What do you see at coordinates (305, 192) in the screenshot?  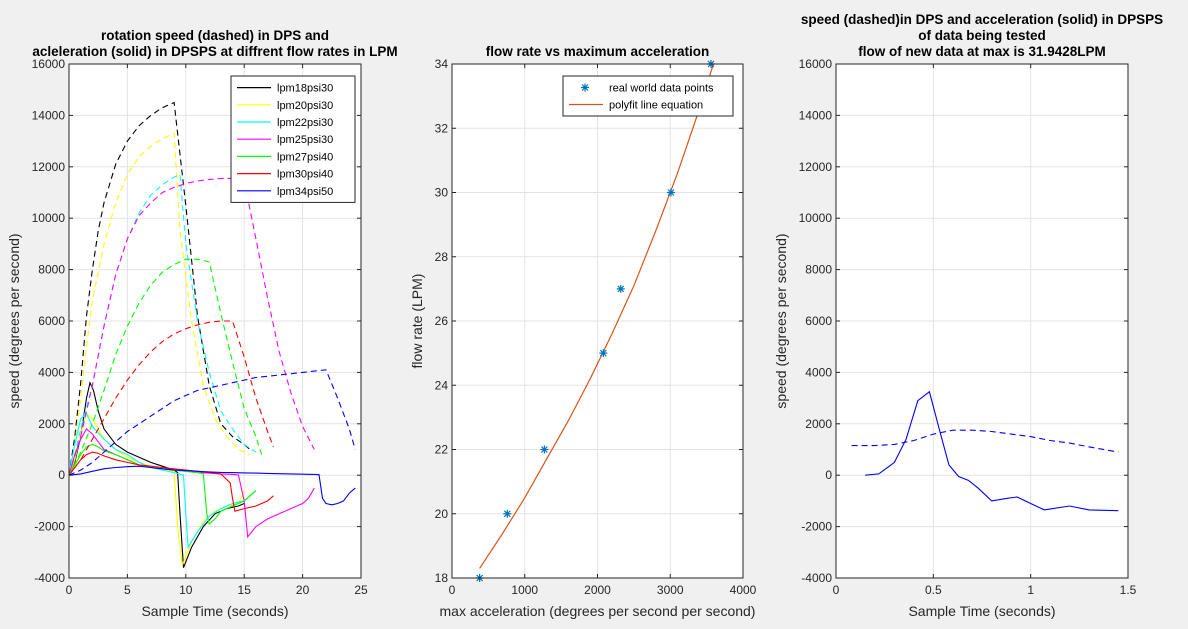 I see `legend-entry: lpm34psi50` at bounding box center [305, 192].